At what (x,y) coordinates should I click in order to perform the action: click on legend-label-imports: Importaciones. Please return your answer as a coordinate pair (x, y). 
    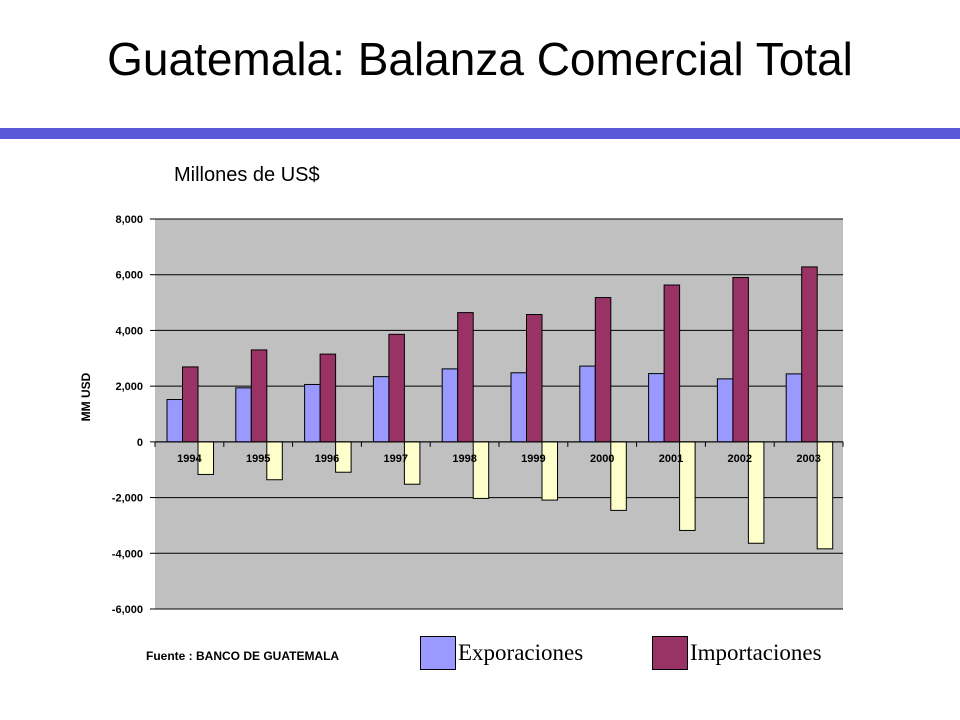
    Looking at the image, I should click on (756, 652).